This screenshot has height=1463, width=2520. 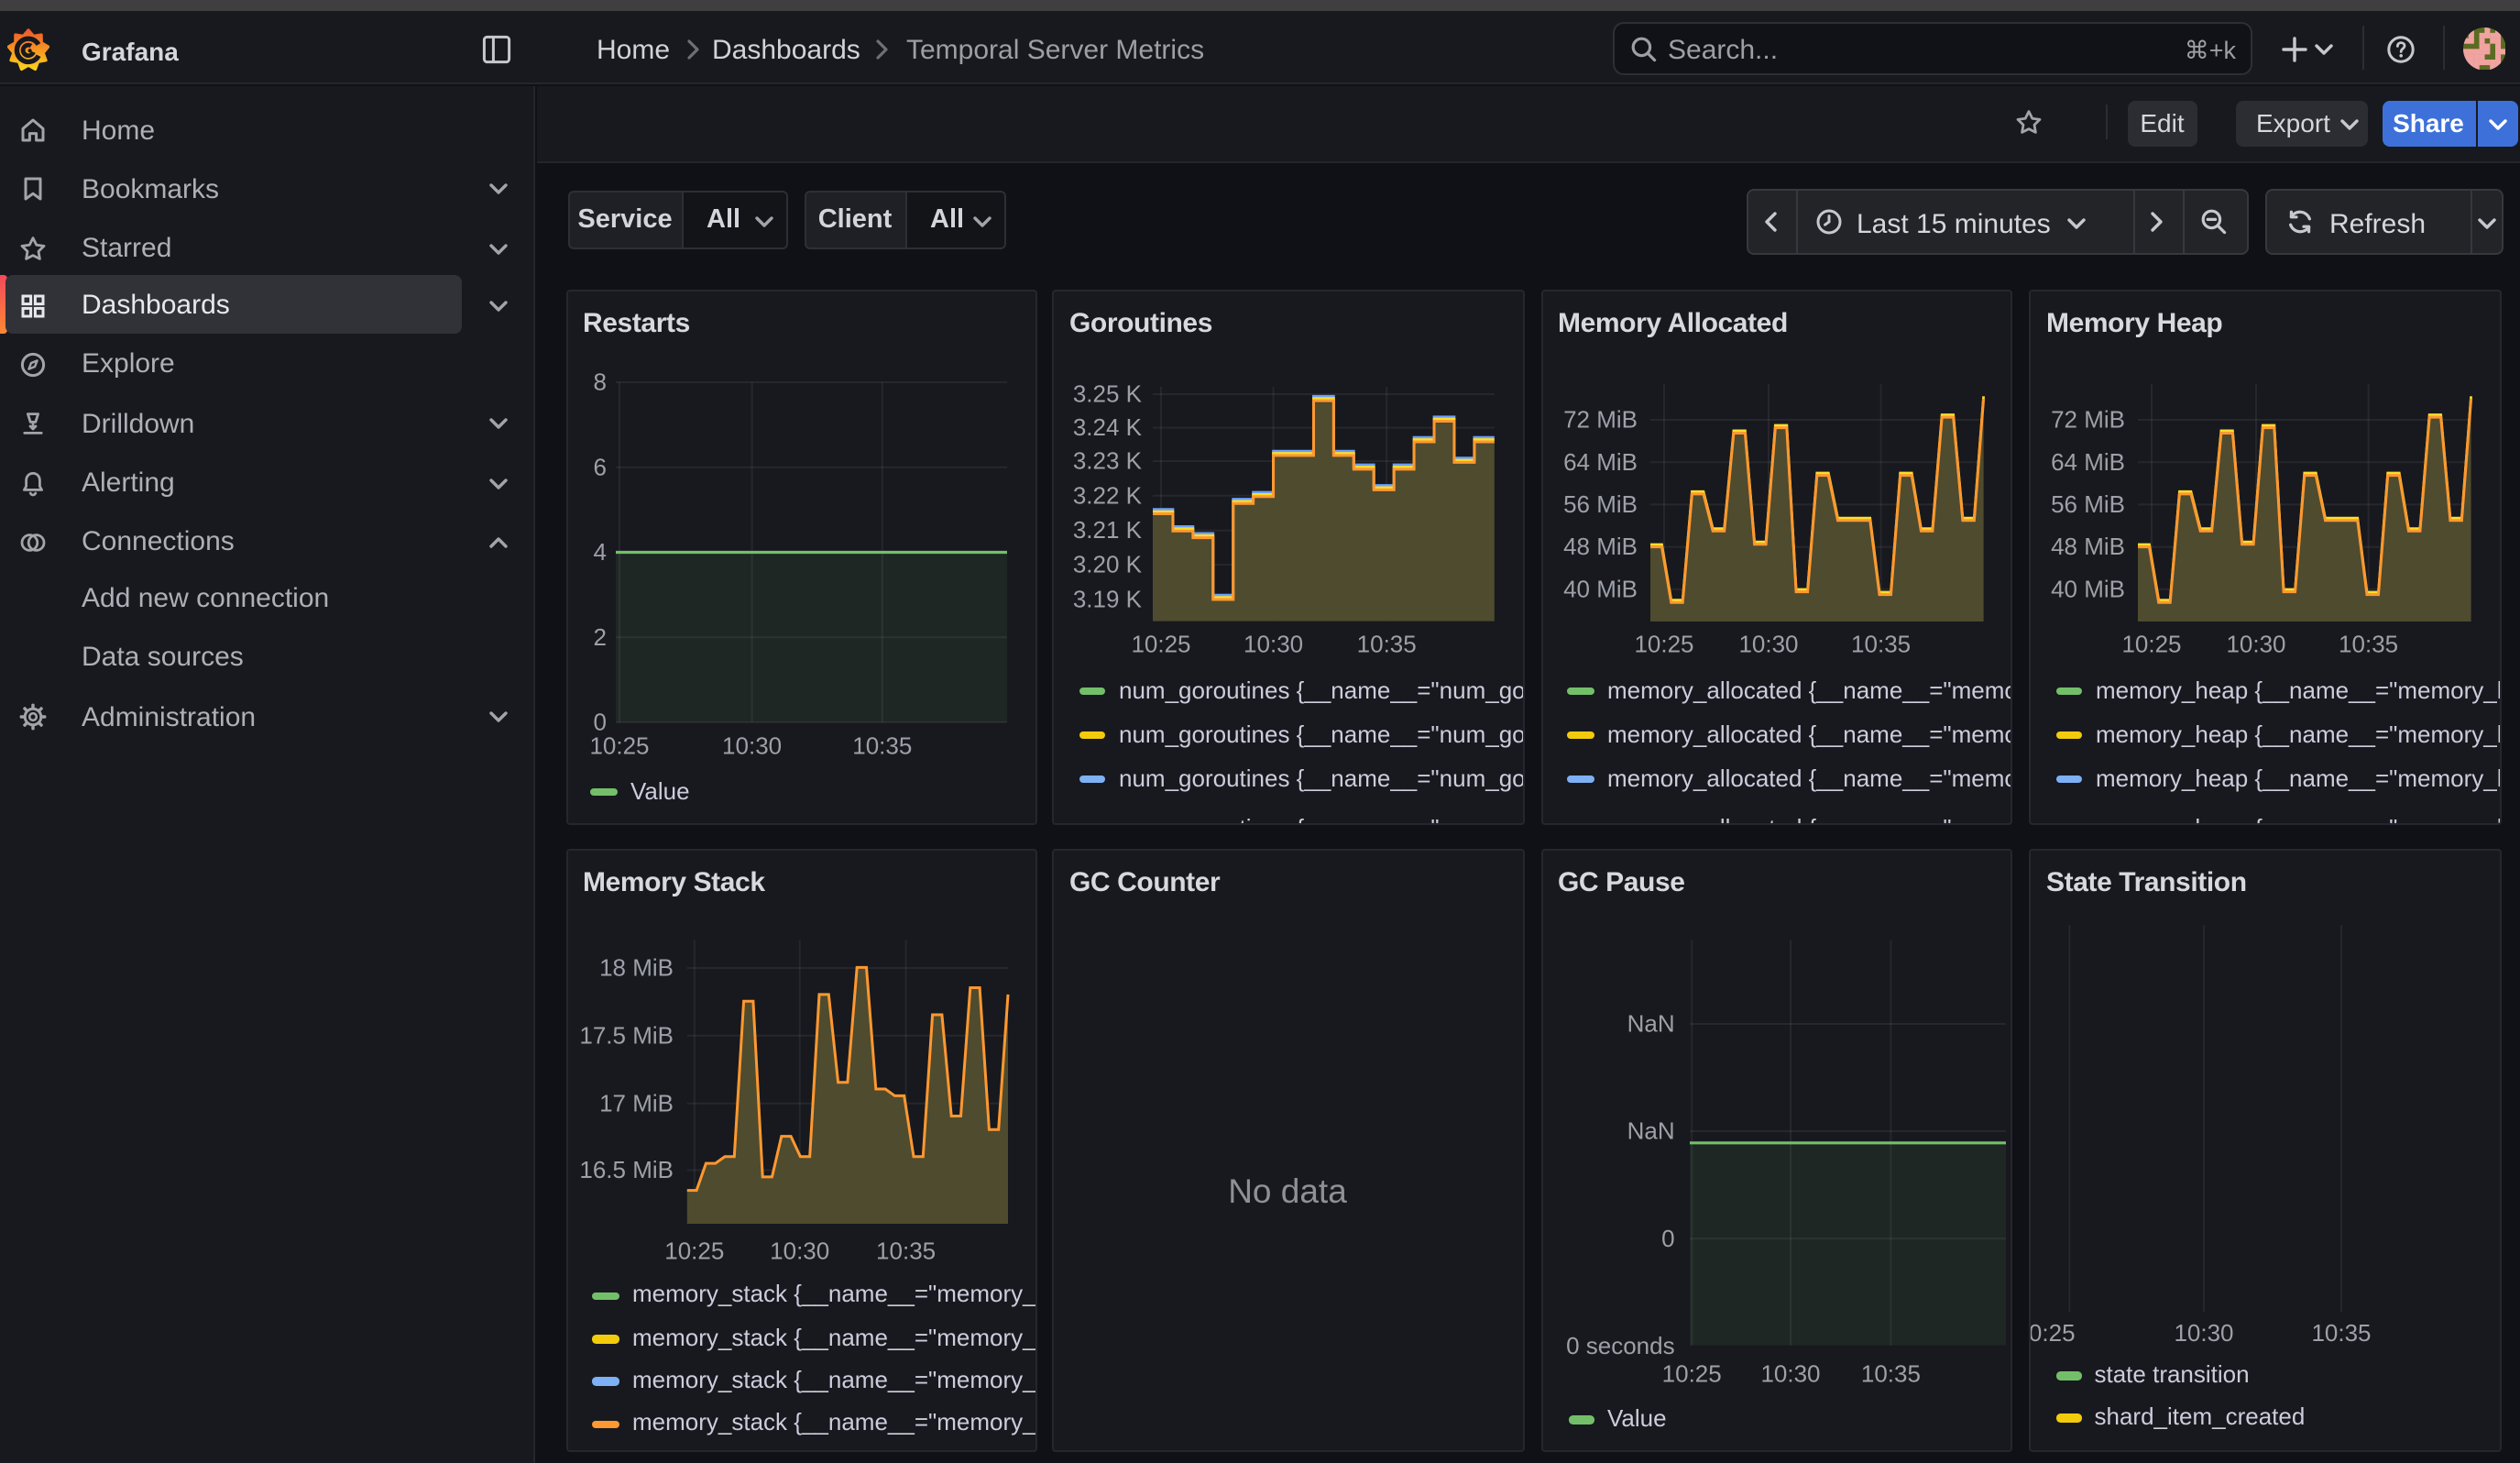 I want to click on svg-text: 4, so click(x=599, y=551).